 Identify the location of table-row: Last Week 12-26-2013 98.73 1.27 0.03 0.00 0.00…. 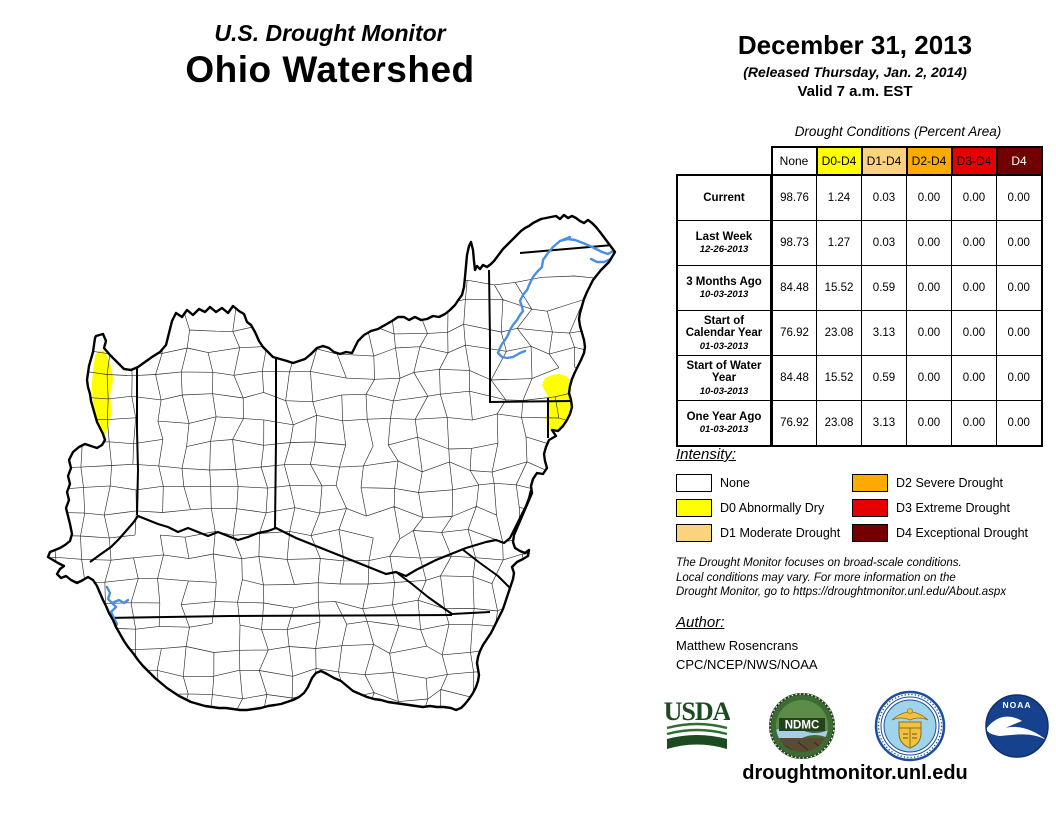
(859, 243).